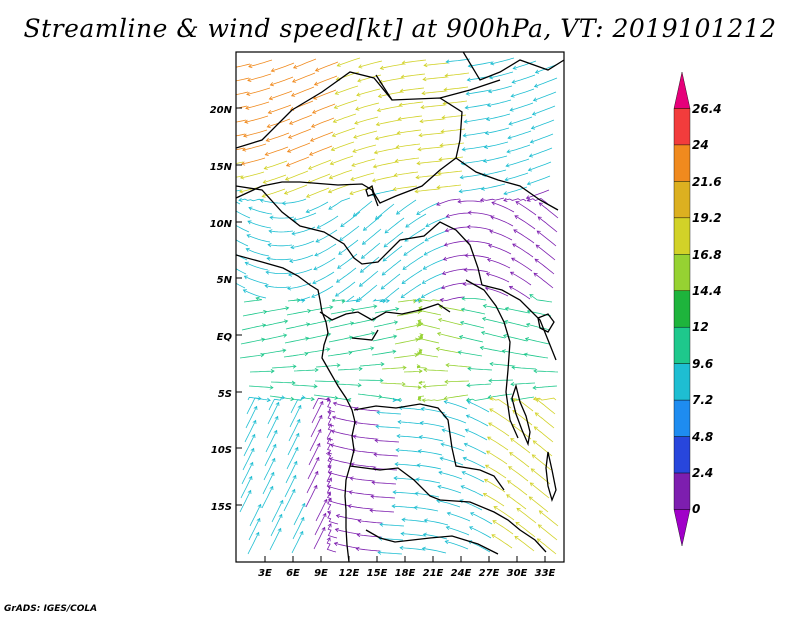  I want to click on colorbar-label-26-4: 26.4, so click(707, 109).